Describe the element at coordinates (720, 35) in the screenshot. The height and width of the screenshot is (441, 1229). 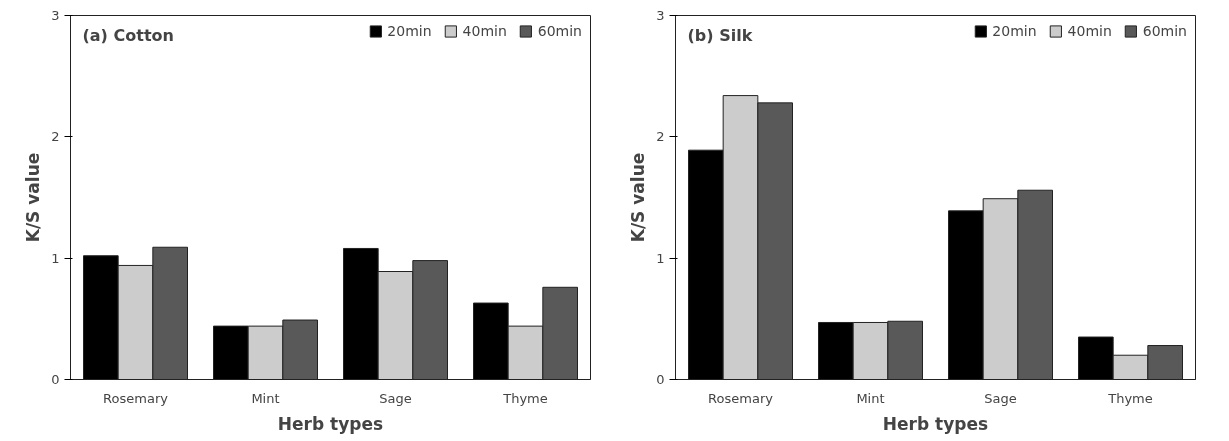
I see `text: (b) Silk` at that location.